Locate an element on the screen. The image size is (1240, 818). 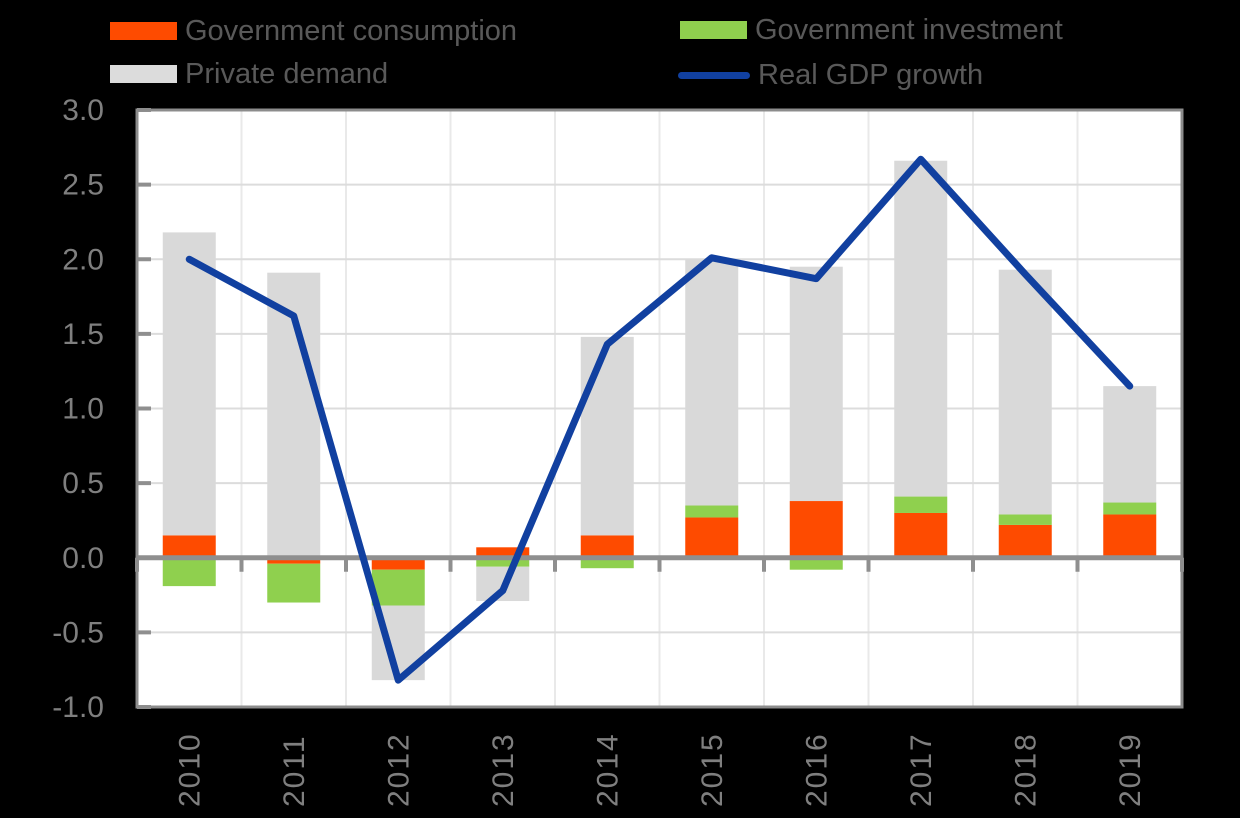
bar-2015-government-consumption is located at coordinates (712, 537).